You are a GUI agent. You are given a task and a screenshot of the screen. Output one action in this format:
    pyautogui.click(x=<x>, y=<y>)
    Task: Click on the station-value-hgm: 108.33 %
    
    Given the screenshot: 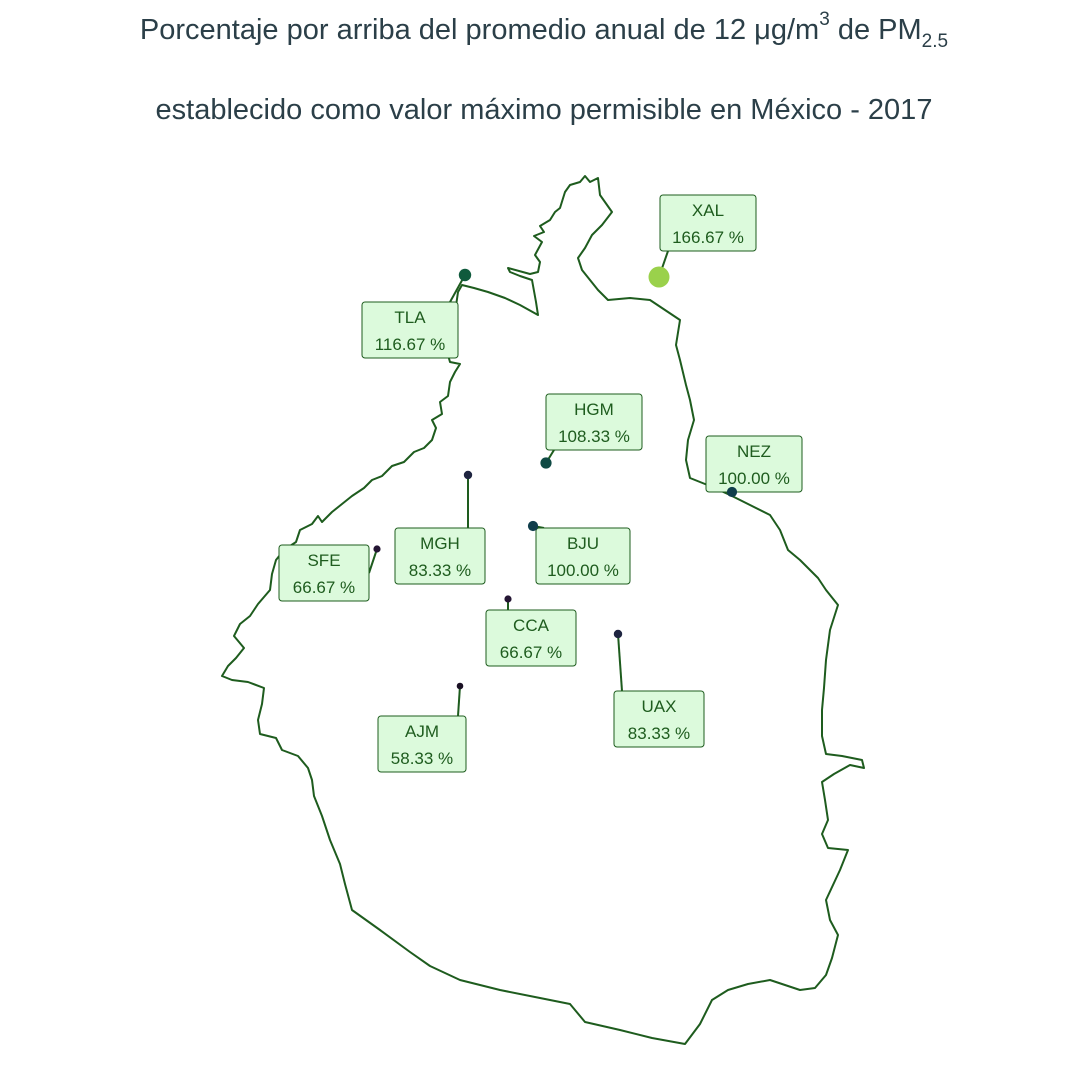 What is the action you would take?
    pyautogui.click(x=594, y=436)
    